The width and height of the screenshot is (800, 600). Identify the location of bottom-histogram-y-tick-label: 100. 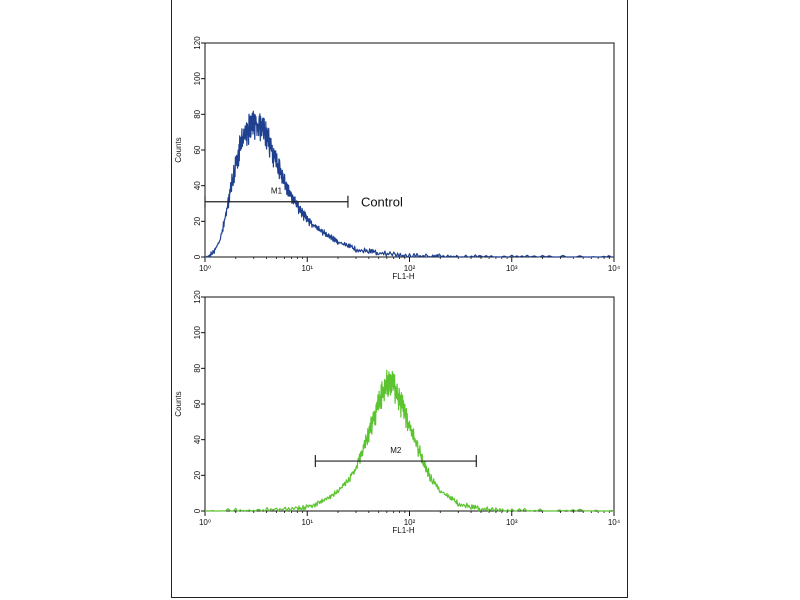
(197, 332).